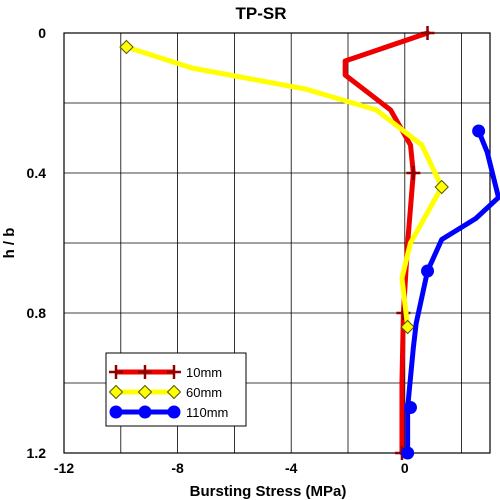  I want to click on y-tick-label: 0.8, so click(37, 313).